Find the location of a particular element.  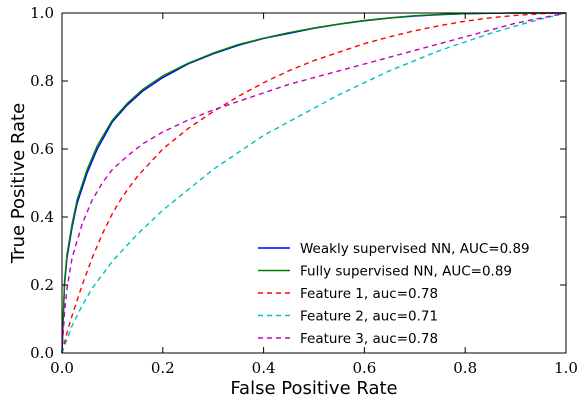

legend-label-3: Feature 1, auc=0.78 is located at coordinates (369, 294).